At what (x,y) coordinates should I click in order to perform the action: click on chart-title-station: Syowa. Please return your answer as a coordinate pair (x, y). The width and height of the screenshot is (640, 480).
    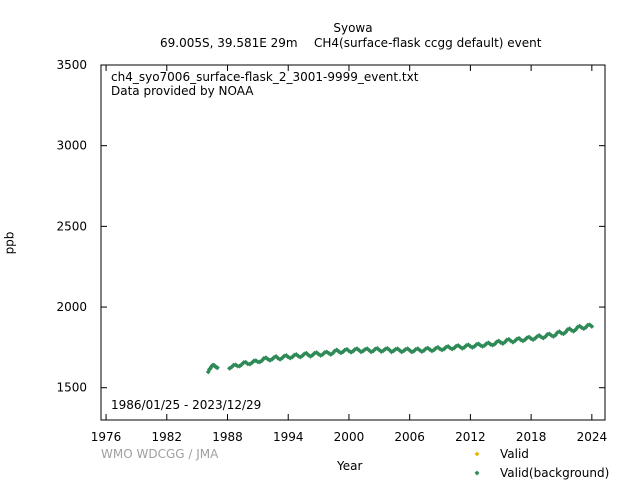
    Looking at the image, I should click on (353, 28).